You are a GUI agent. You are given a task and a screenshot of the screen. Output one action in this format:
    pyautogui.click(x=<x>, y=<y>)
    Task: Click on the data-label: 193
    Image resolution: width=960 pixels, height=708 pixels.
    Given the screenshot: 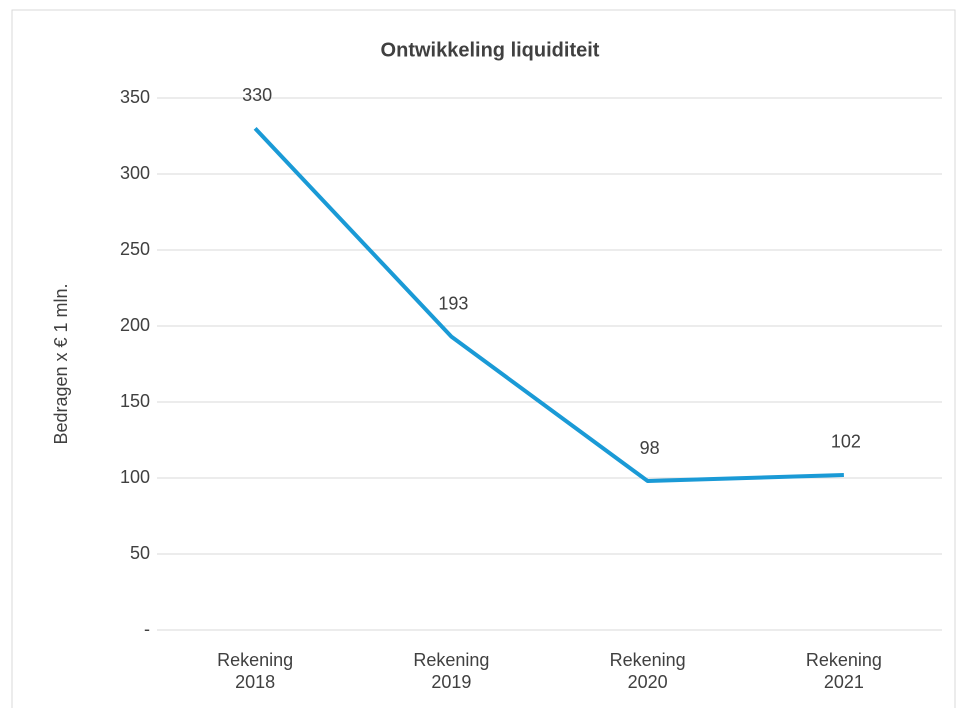 What is the action you would take?
    pyautogui.click(x=453, y=303)
    